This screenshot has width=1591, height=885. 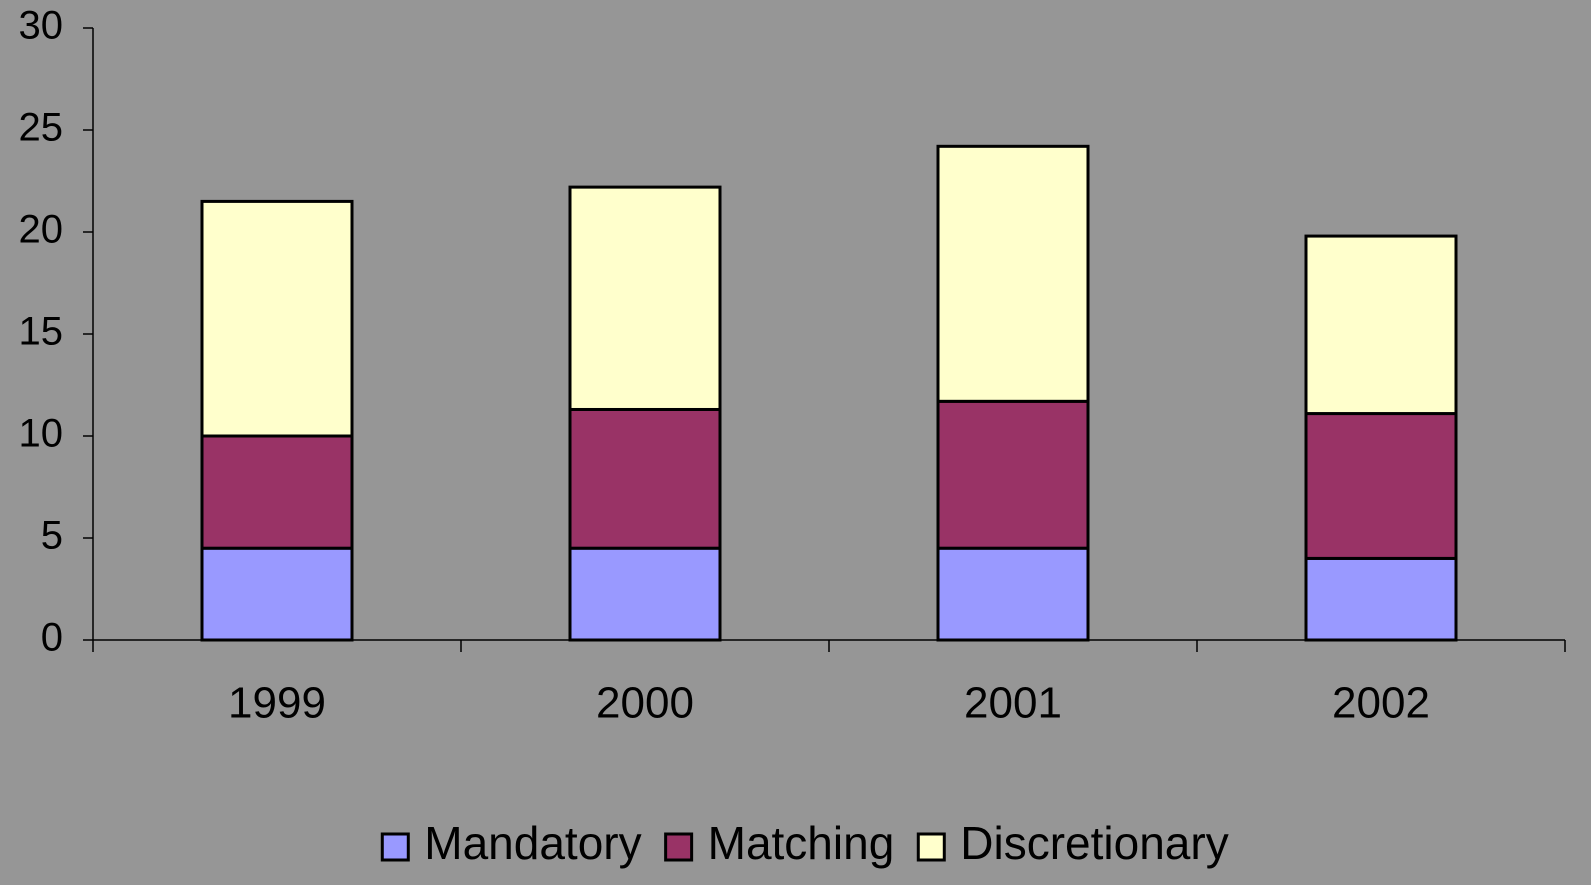 What do you see at coordinates (52, 536) in the screenshot?
I see `y-tick-label: 5` at bounding box center [52, 536].